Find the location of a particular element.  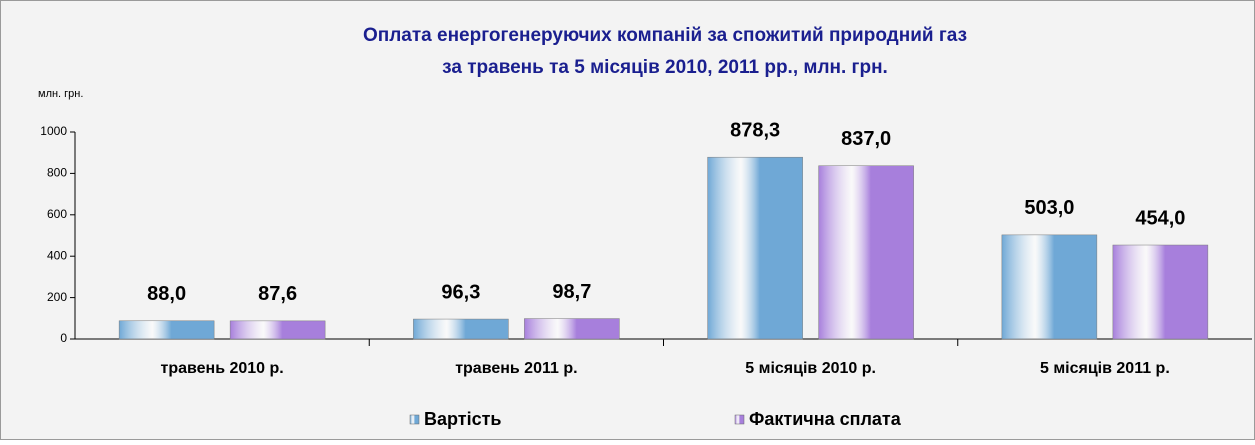

y-tick-label: 600 is located at coordinates (57, 214).